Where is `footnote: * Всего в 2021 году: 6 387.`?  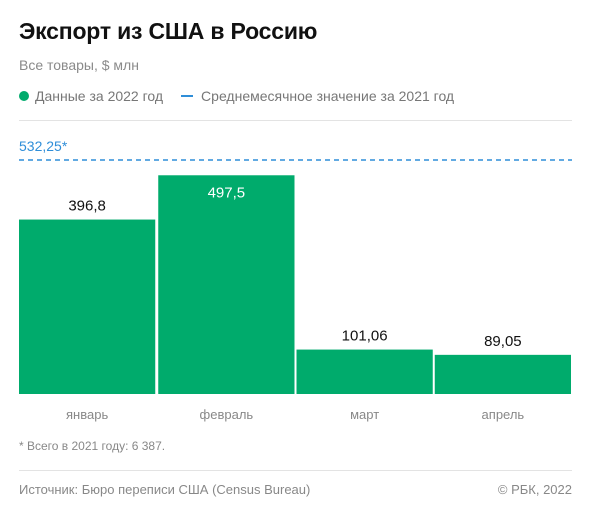 footnote: * Всего в 2021 году: 6 387. is located at coordinates (92, 446).